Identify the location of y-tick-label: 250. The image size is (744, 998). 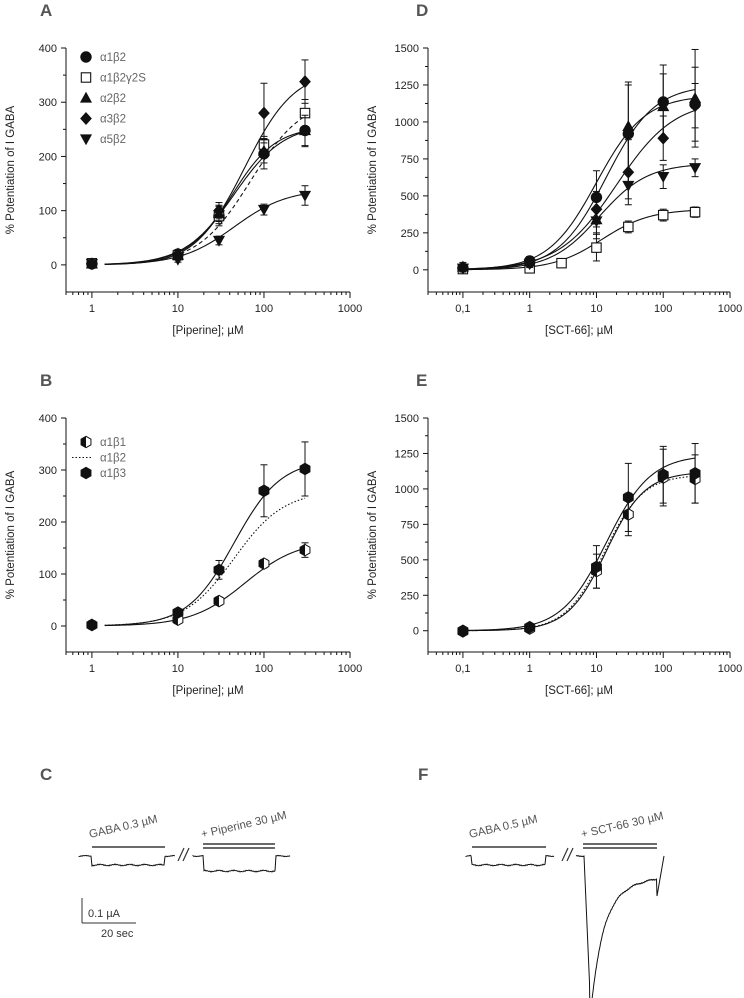
(410, 234).